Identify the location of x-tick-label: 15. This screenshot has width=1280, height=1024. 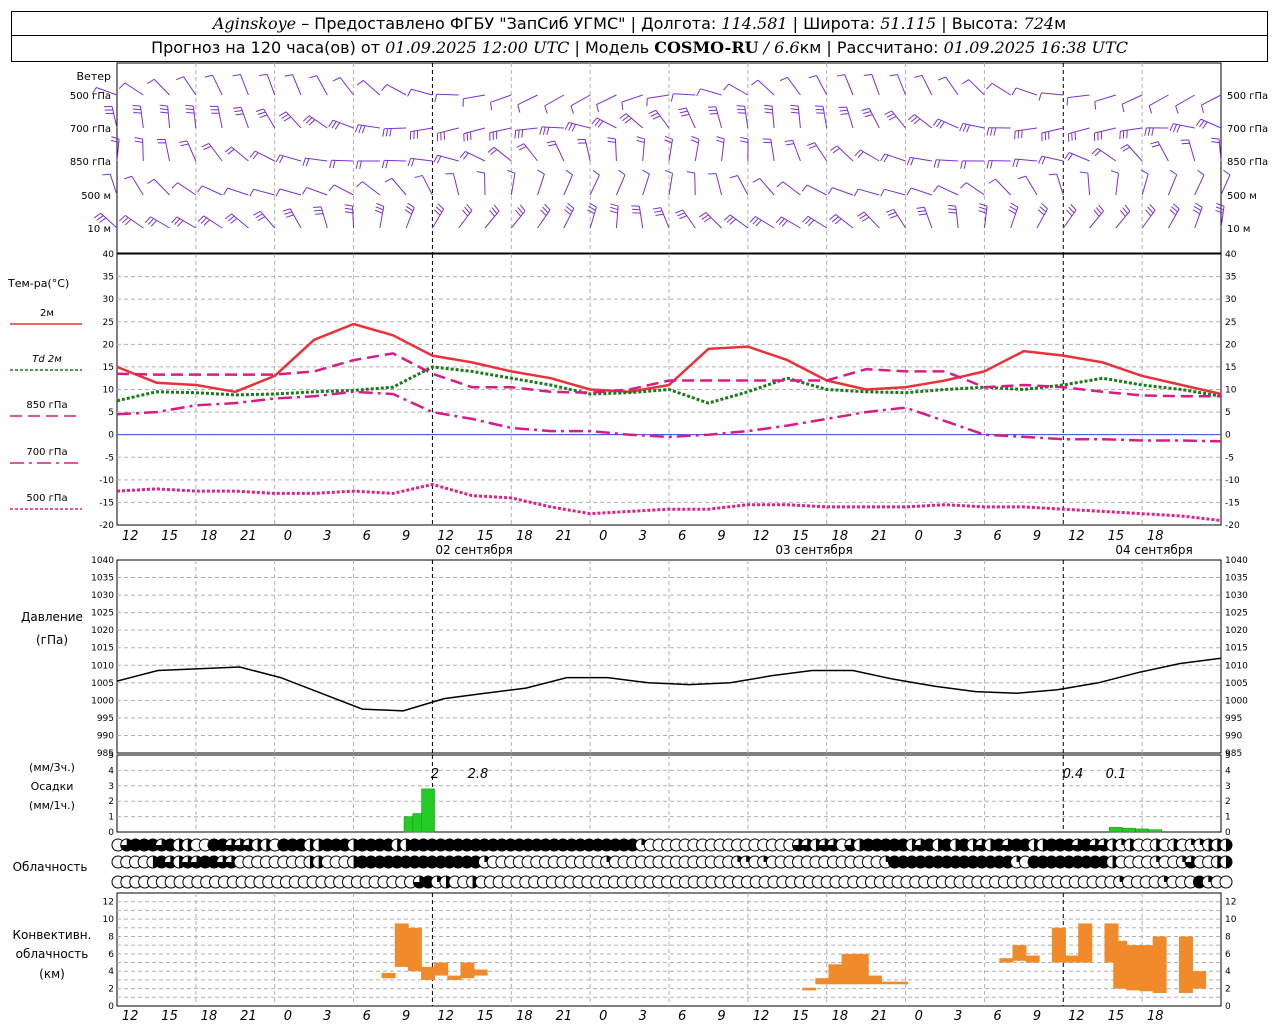
(800, 536).